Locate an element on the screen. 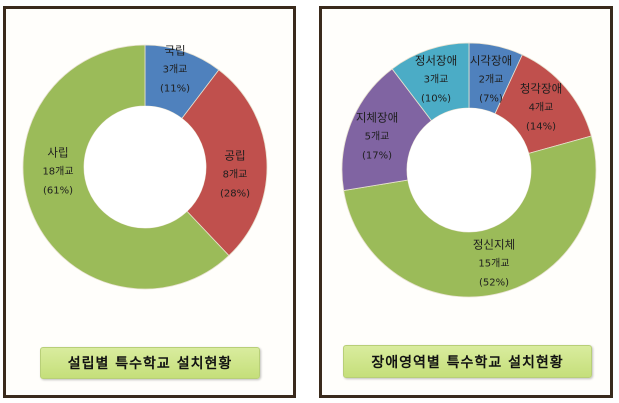 This screenshot has height=403, width=619. caption-establishment: 설립별 특수학교 설치현황 is located at coordinates (150, 363).